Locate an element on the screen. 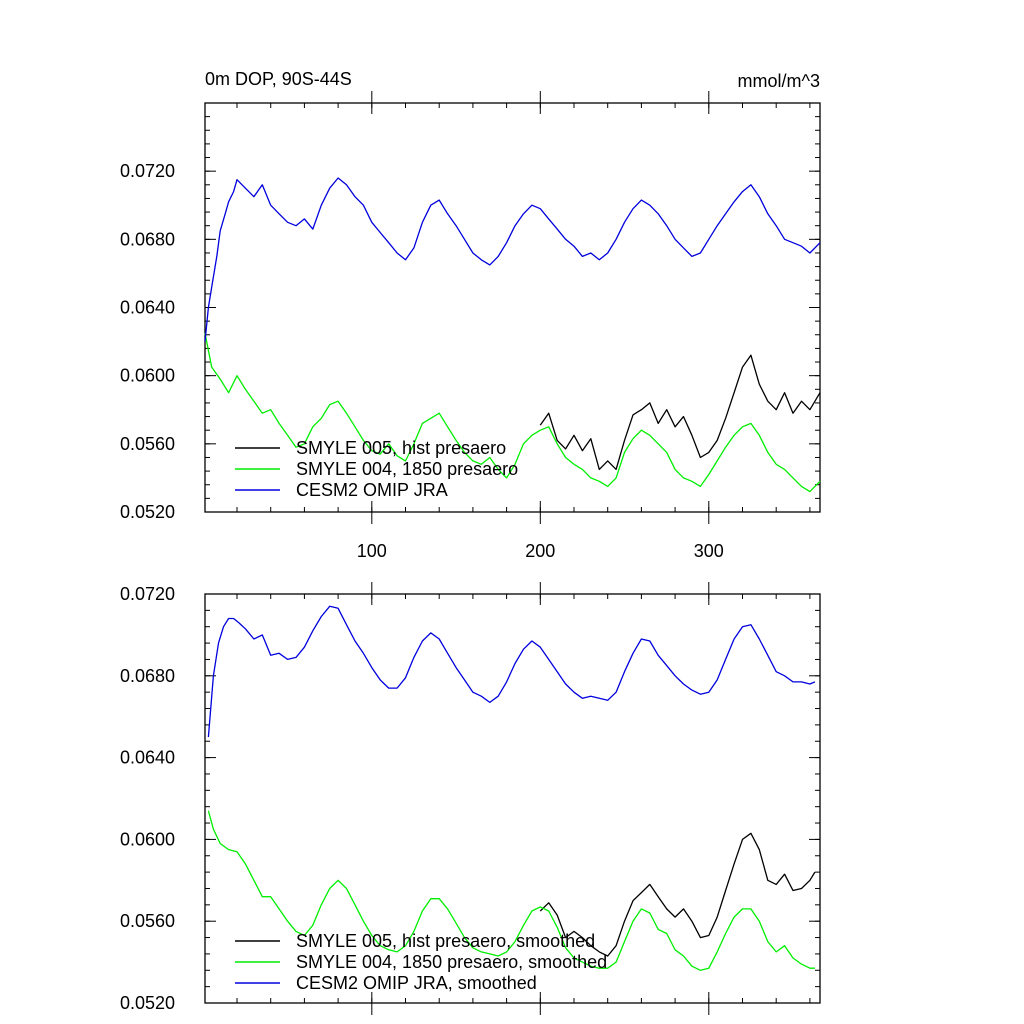 The image size is (1024, 1024). x-tick-label: 100 is located at coordinates (372, 551).